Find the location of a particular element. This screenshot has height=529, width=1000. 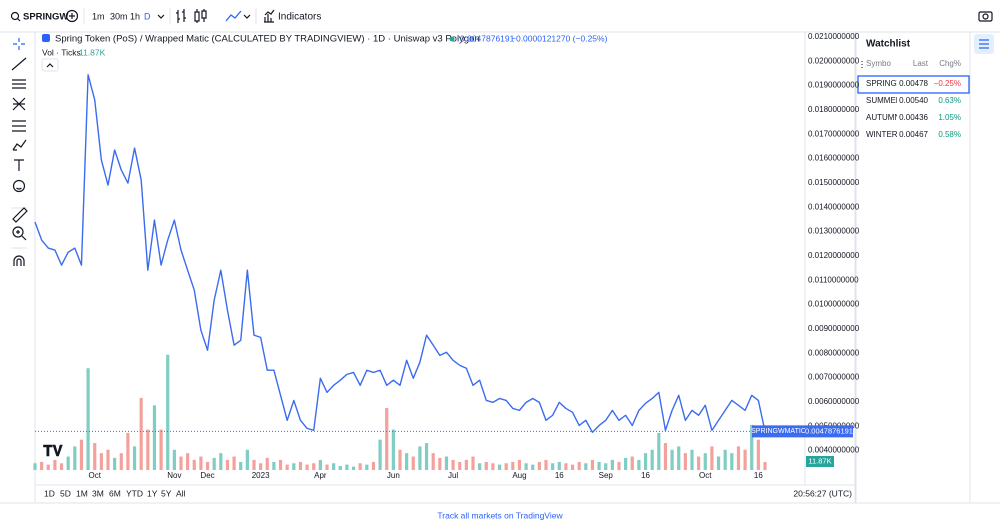

text-tool is located at coordinates (19, 165).